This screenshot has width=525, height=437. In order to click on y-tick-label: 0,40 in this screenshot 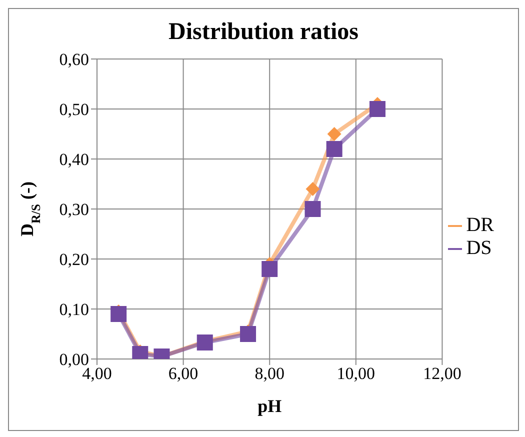, I will do `click(74, 160)`.